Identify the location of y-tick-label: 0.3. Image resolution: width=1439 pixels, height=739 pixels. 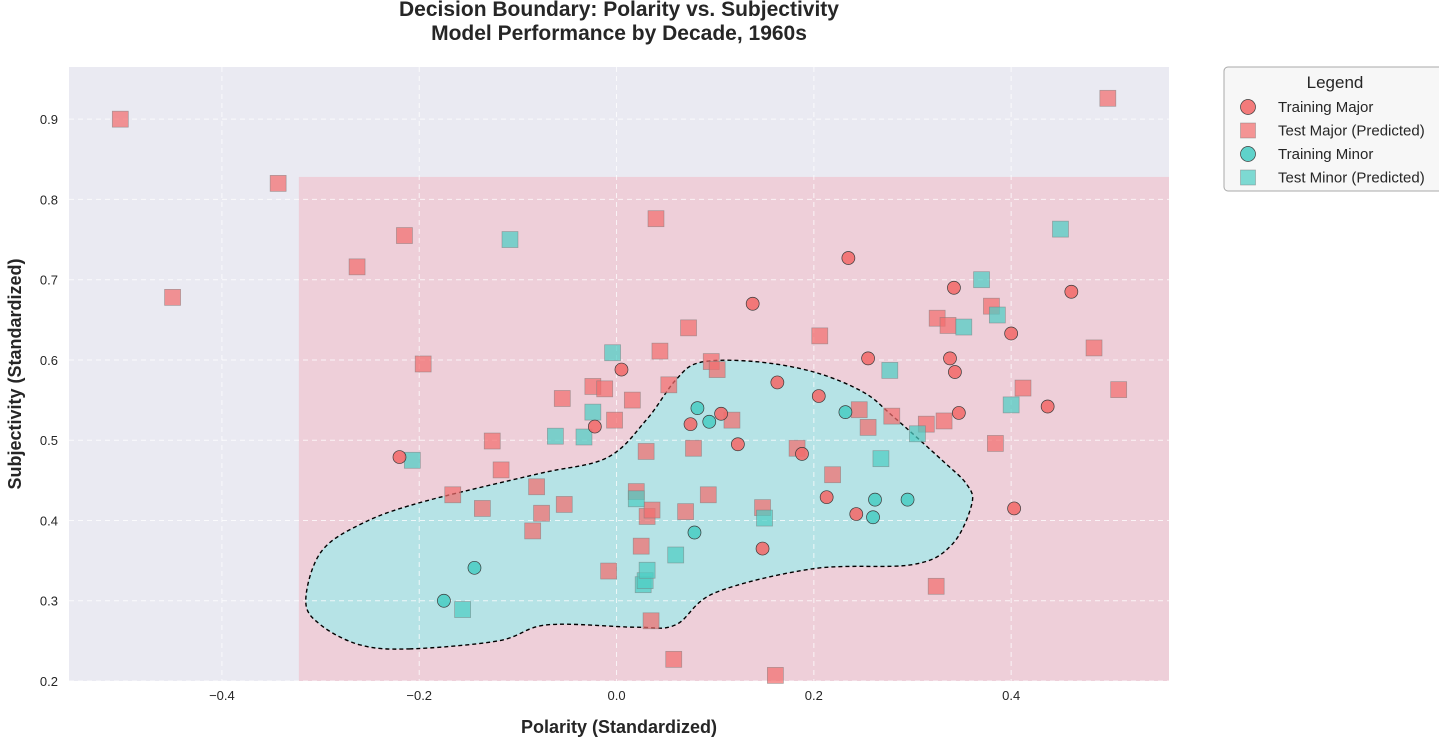
(49, 601).